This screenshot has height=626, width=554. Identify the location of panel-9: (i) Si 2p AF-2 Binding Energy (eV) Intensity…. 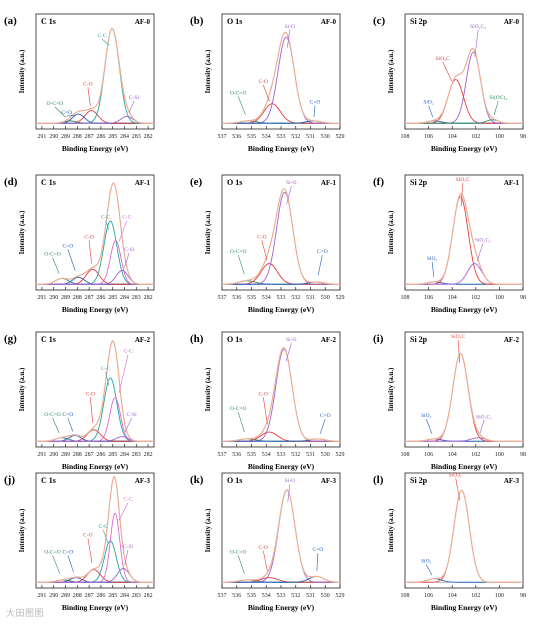
(449, 401).